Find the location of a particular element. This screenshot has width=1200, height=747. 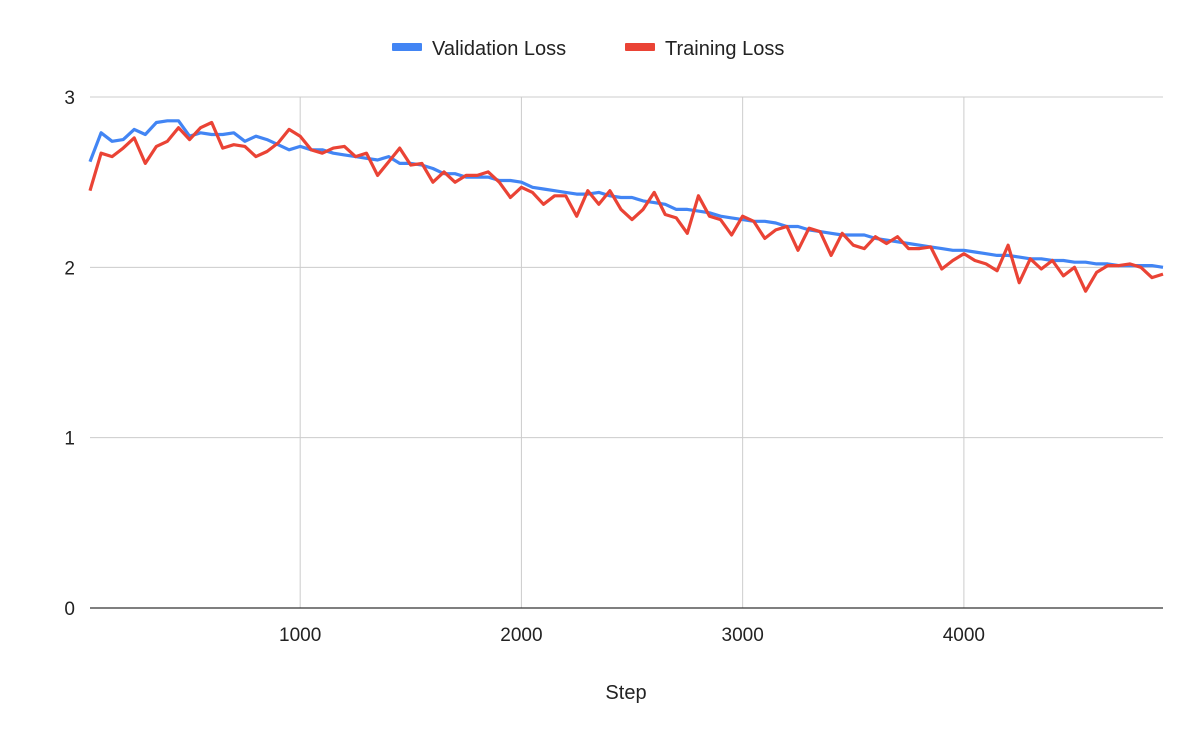

legend-label: Validation Loss is located at coordinates (499, 49).